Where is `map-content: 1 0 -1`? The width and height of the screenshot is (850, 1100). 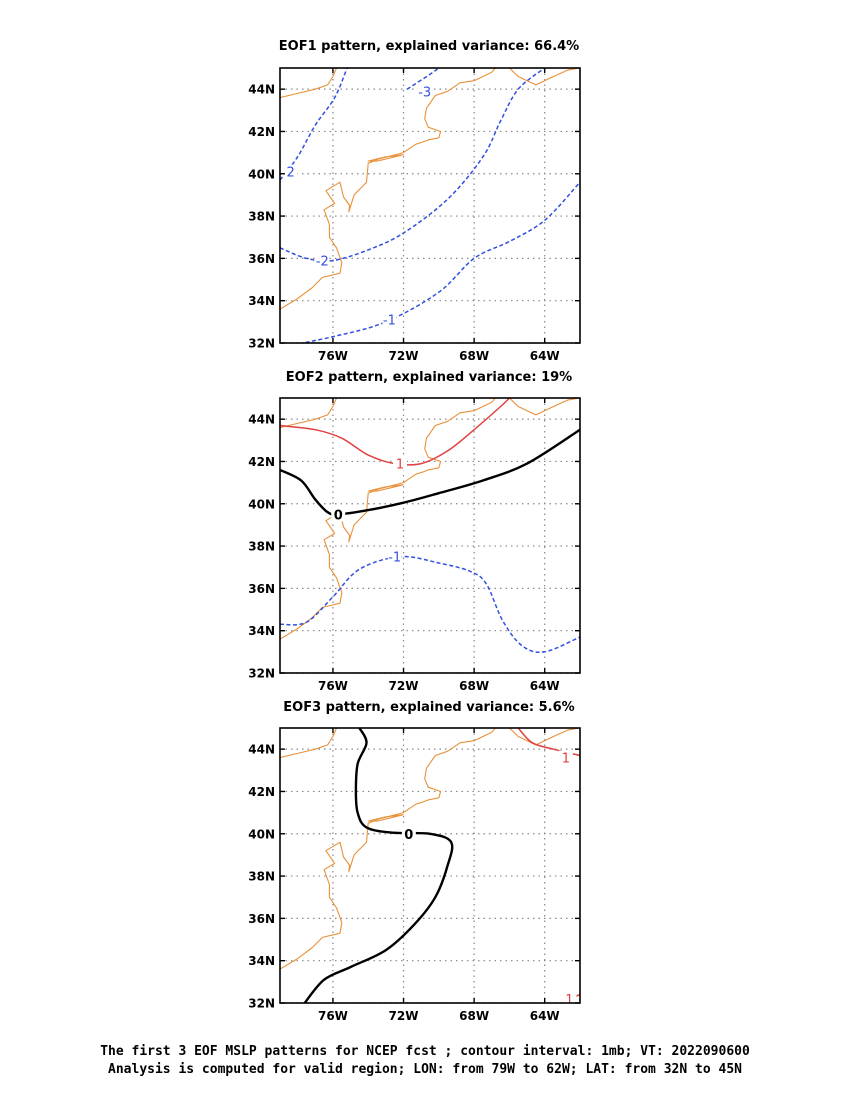 map-content: 1 0 -1 is located at coordinates (430, 525).